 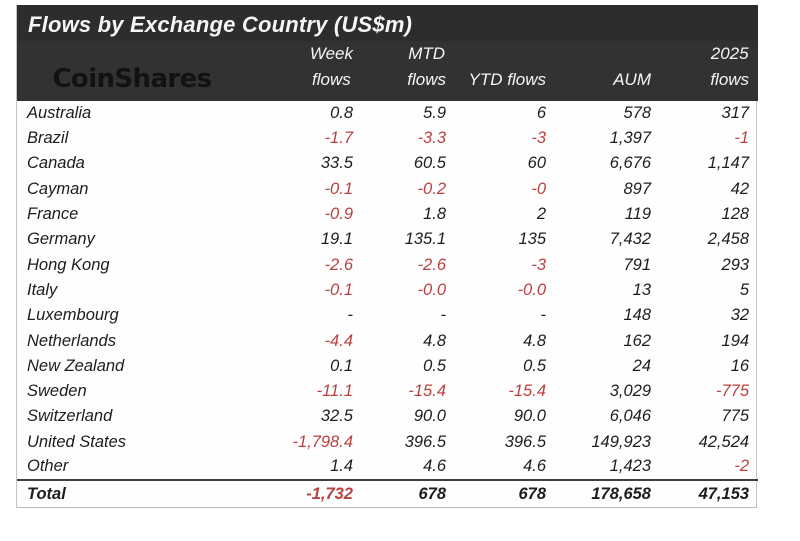 What do you see at coordinates (53, 214) in the screenshot?
I see `country-cell: France` at bounding box center [53, 214].